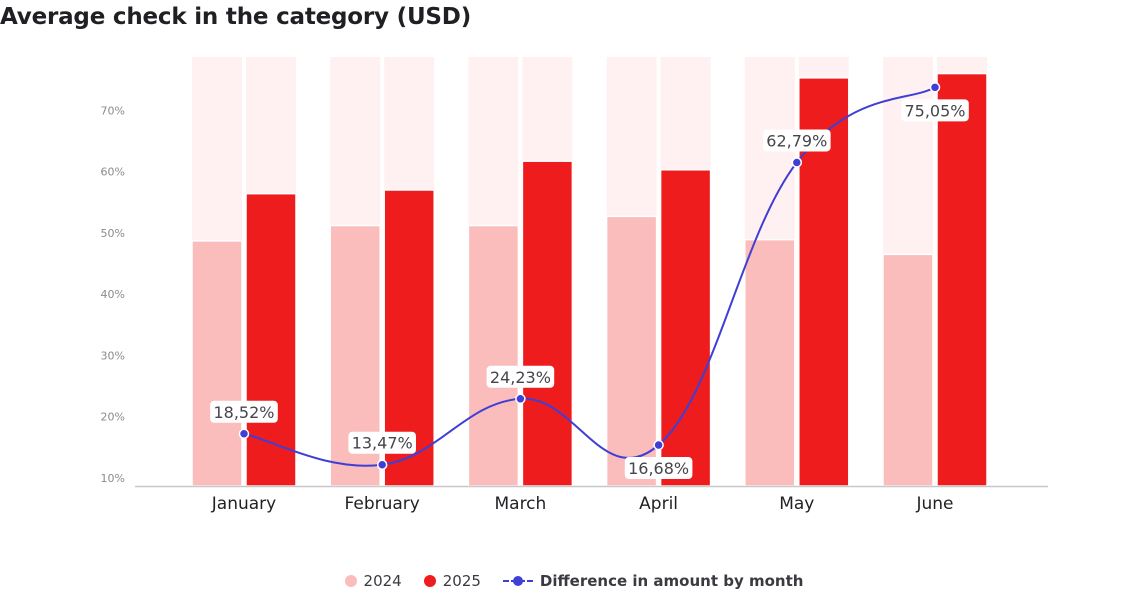  I want to click on legend-label-2025: 2025, so click(461, 581).